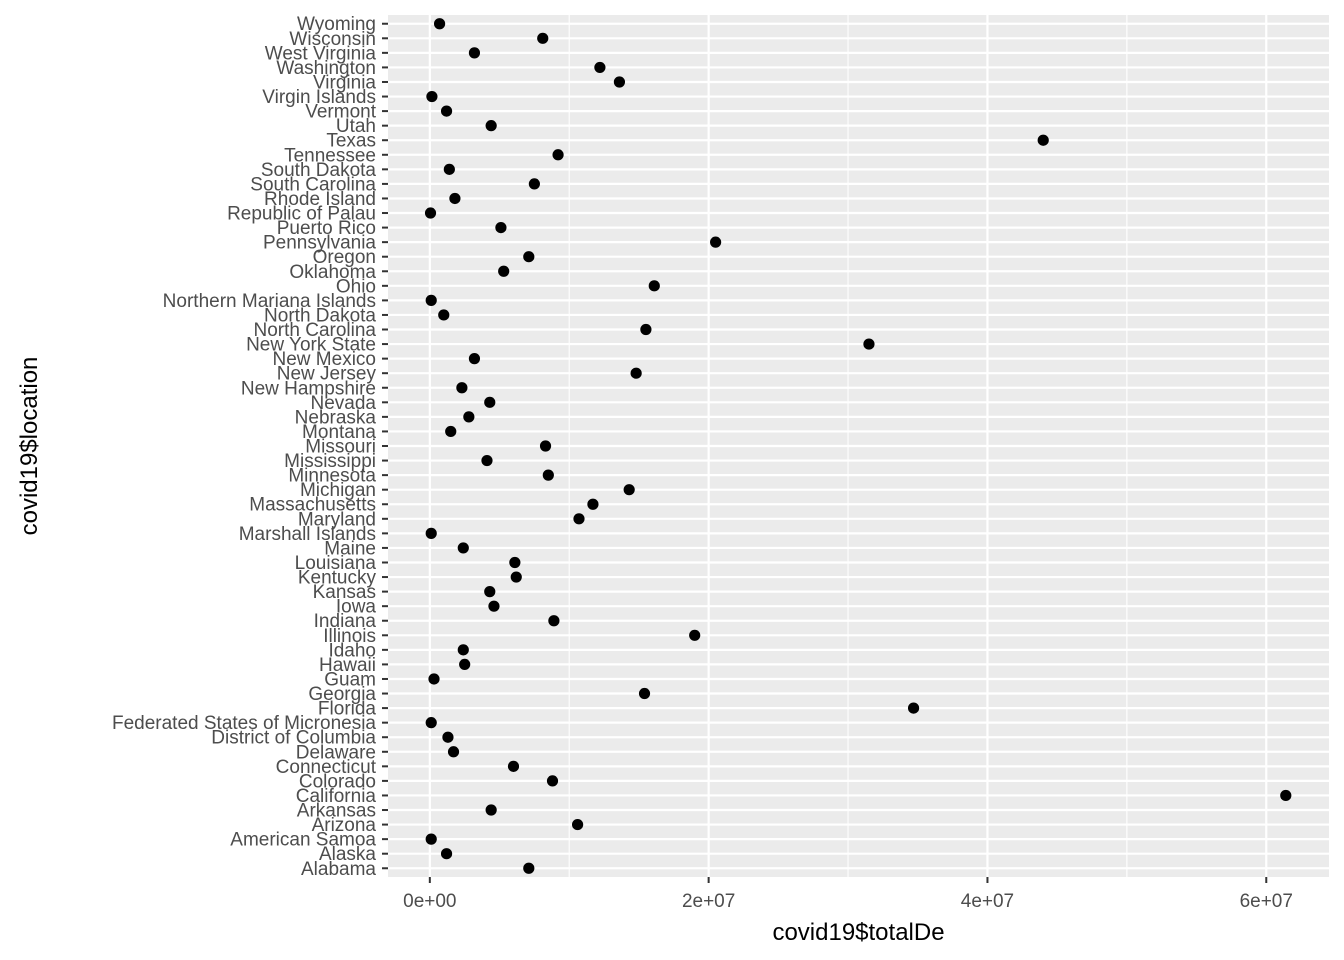 This screenshot has width=1344, height=960. What do you see at coordinates (339, 432) in the screenshot?
I see `y-tick-label: Montana` at bounding box center [339, 432].